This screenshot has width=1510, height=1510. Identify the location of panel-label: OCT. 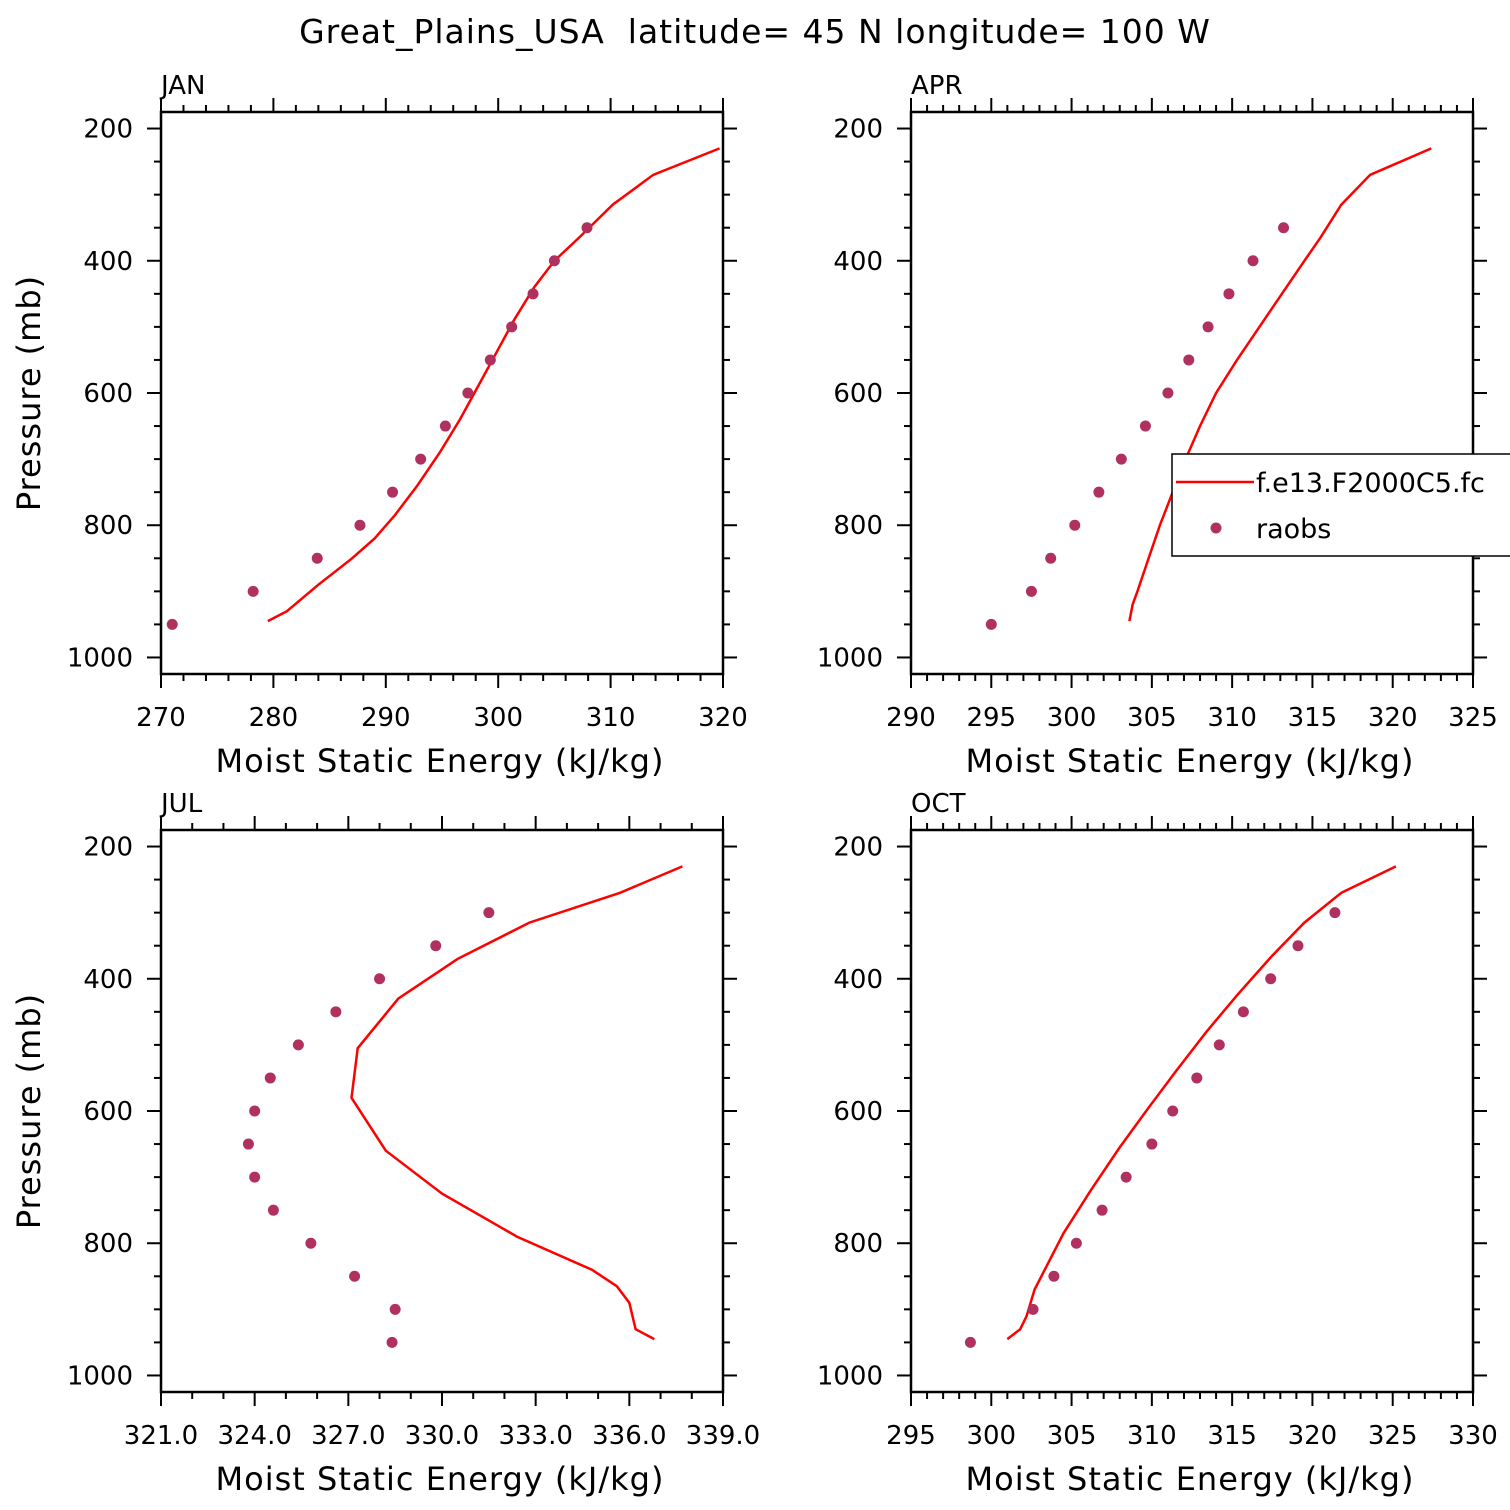
(938, 804).